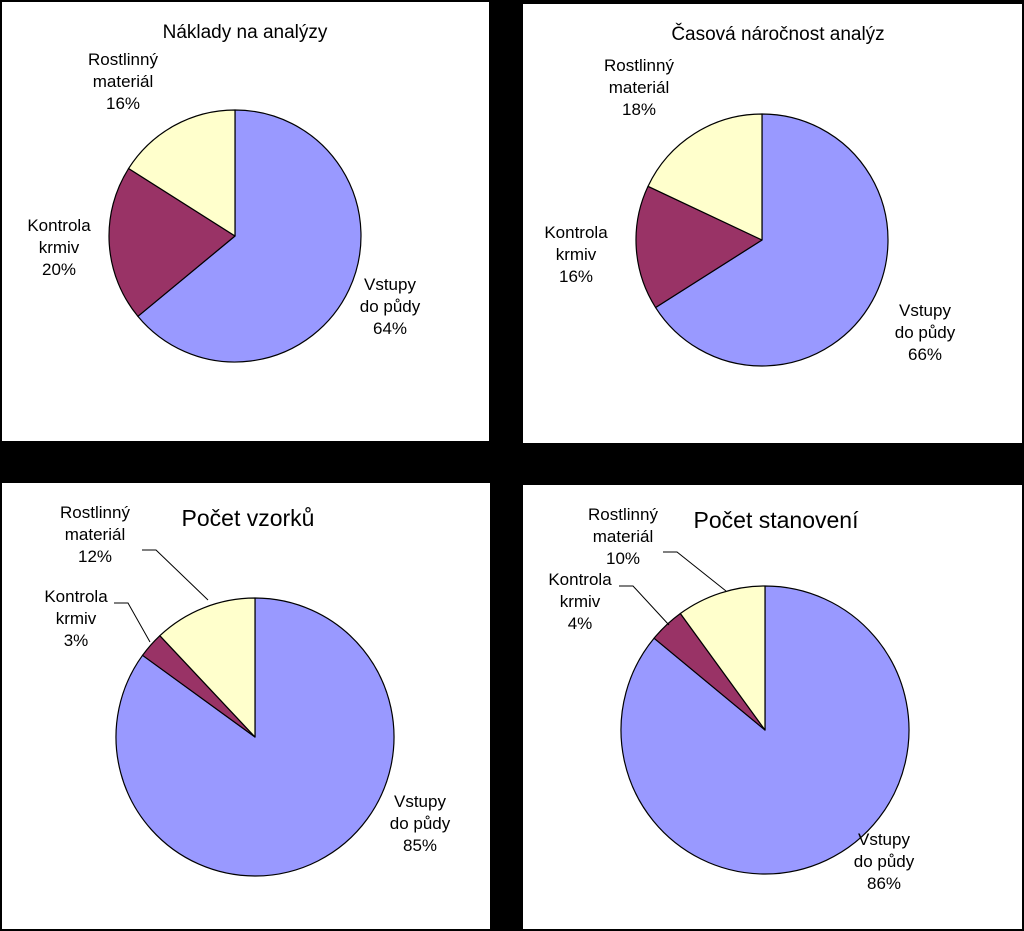  I want to click on slice-label: Vstupy do půdy 86%, so click(884, 861).